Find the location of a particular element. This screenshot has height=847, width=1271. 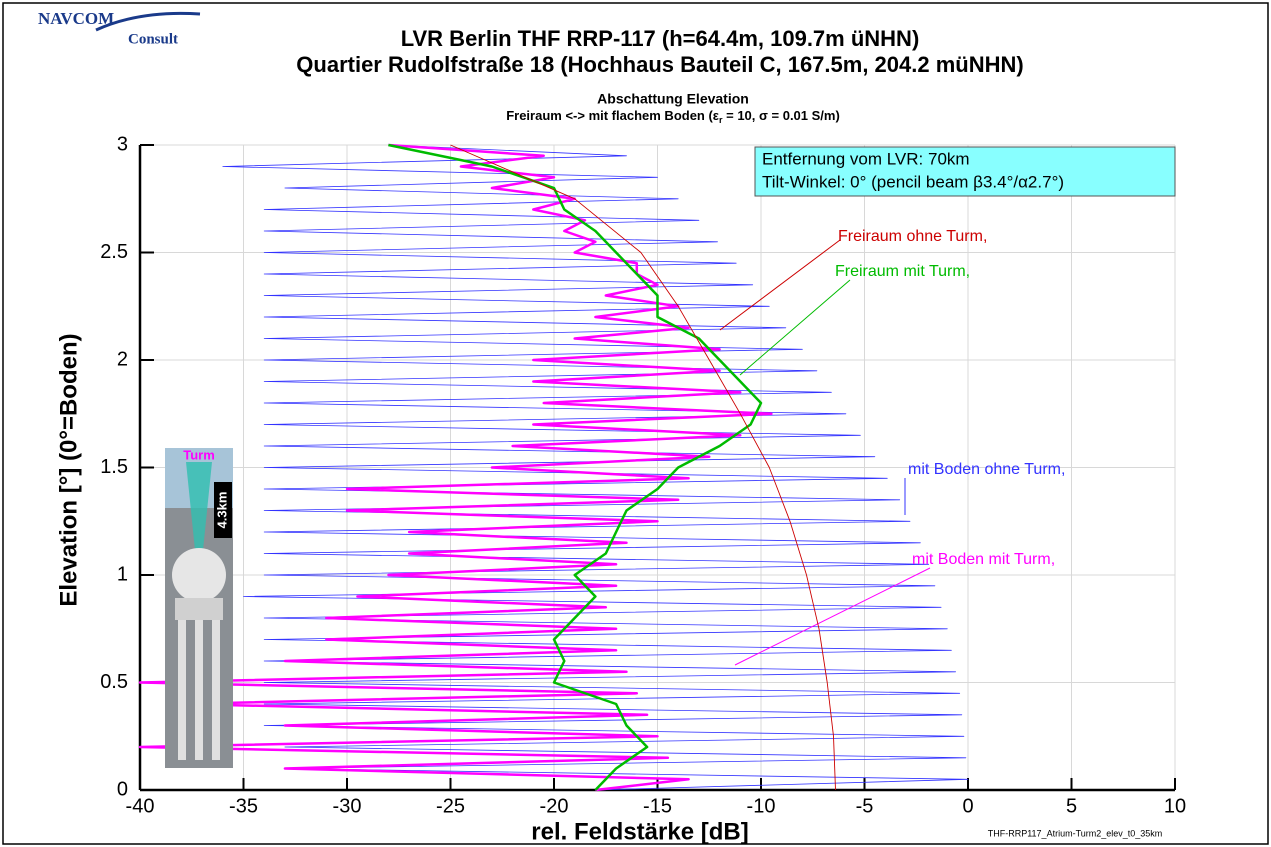

series-label: Freiraum ohne Turm, is located at coordinates (912, 236).